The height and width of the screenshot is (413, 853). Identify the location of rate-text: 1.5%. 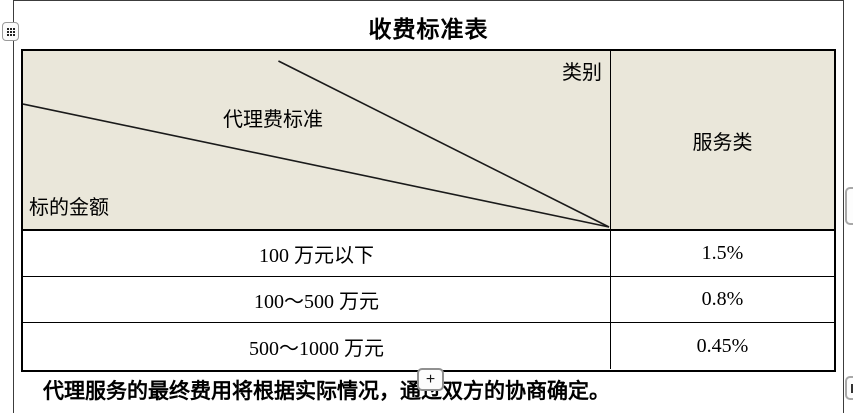
(722, 253).